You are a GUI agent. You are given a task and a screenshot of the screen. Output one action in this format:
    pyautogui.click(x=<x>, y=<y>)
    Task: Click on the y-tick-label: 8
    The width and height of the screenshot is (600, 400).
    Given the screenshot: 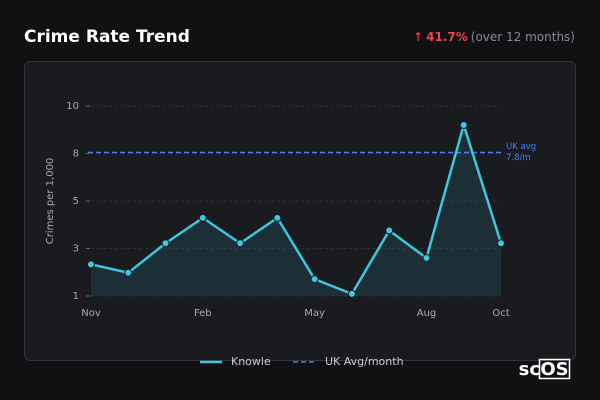 What is the action you would take?
    pyautogui.click(x=76, y=154)
    